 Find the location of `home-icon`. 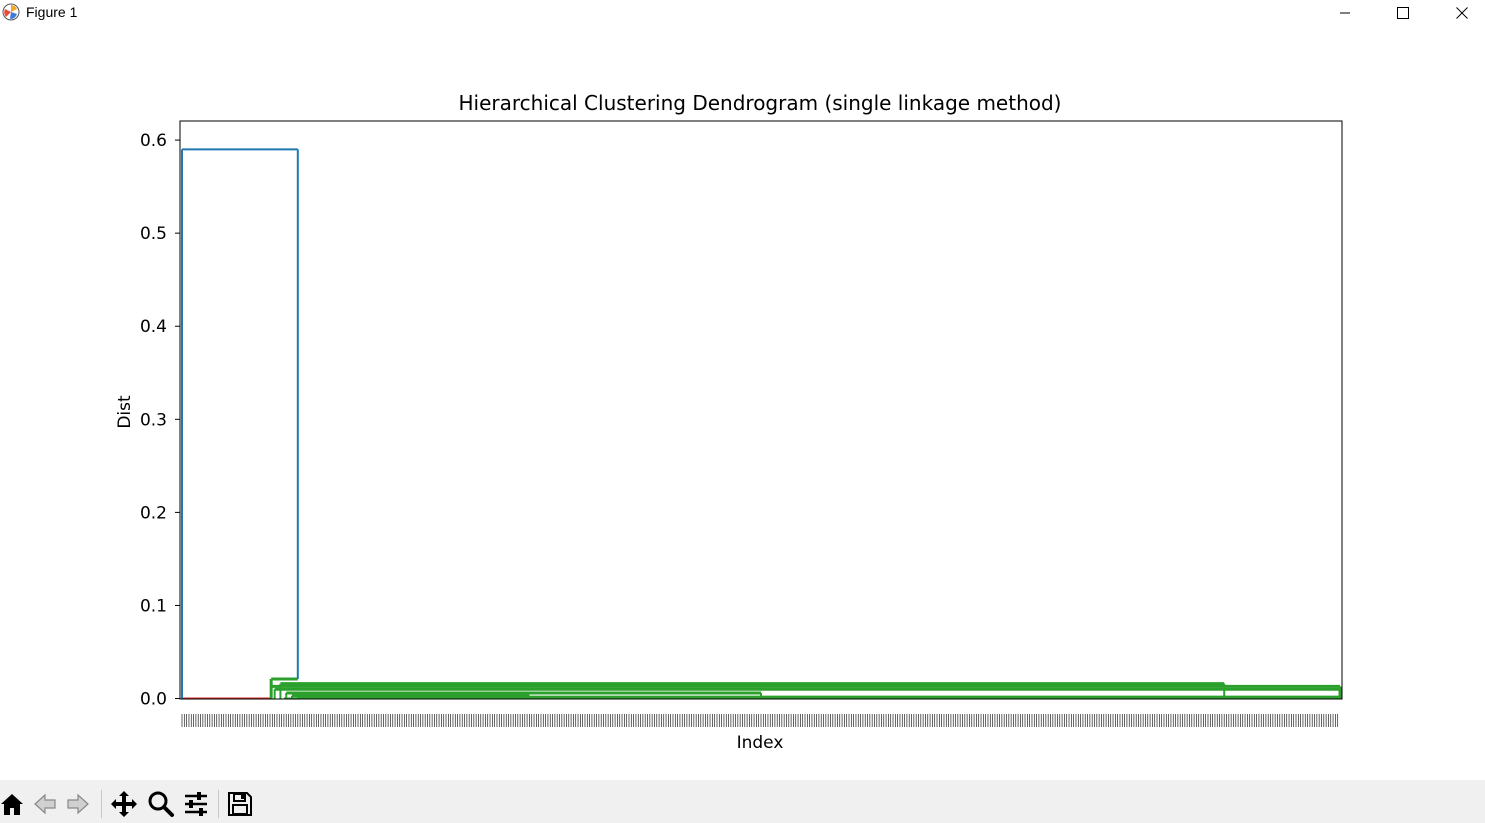

home-icon is located at coordinates (12, 804).